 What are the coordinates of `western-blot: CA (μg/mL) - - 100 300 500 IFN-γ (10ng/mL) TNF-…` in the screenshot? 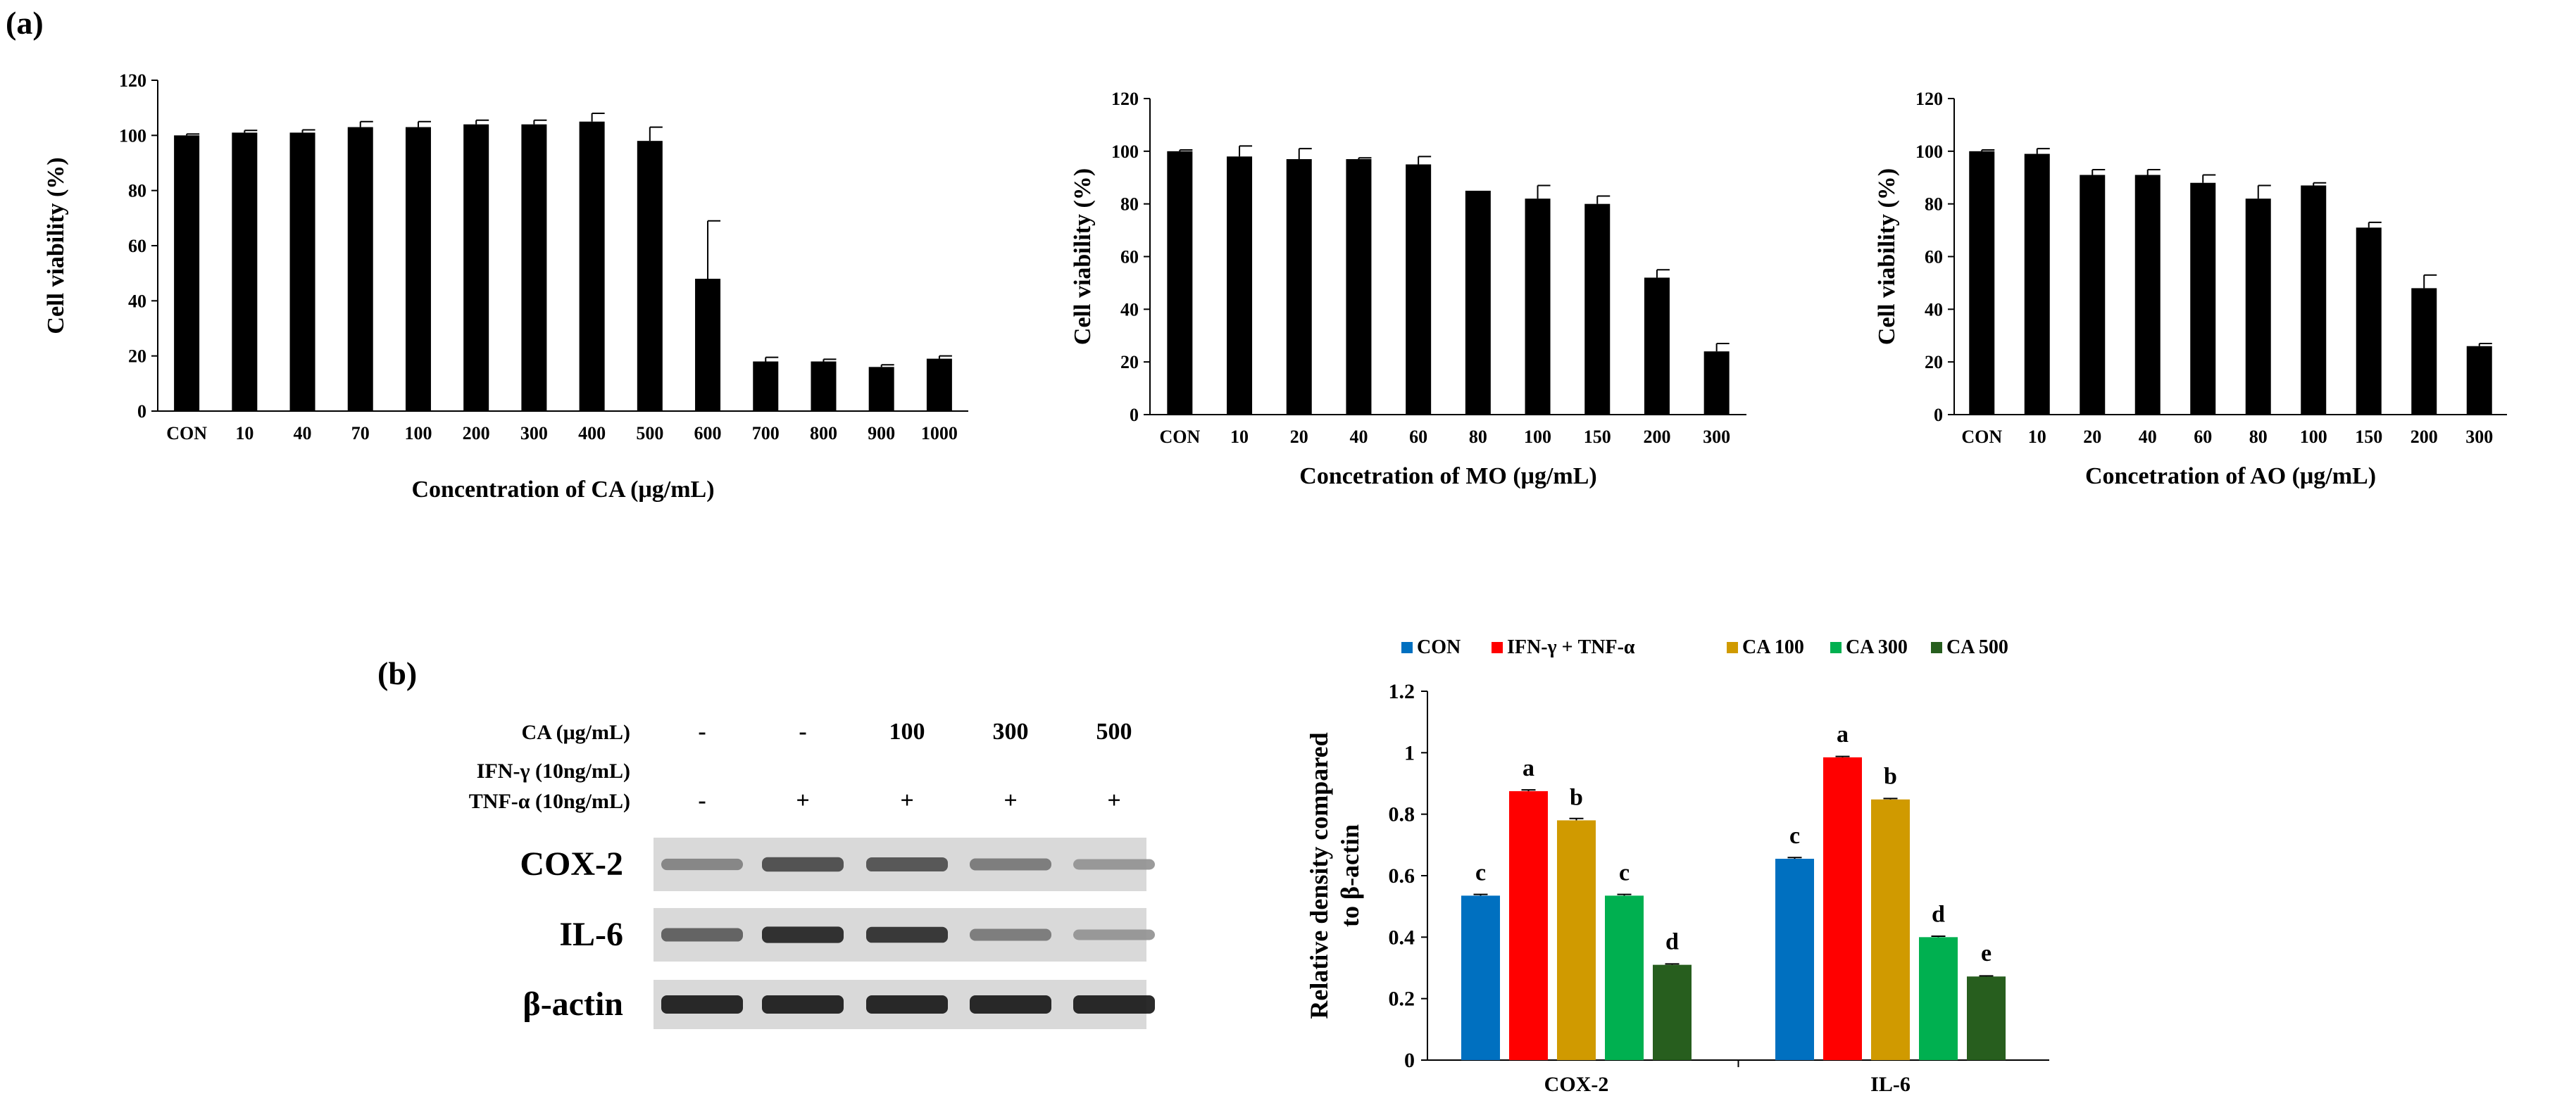 It's located at (812, 874).